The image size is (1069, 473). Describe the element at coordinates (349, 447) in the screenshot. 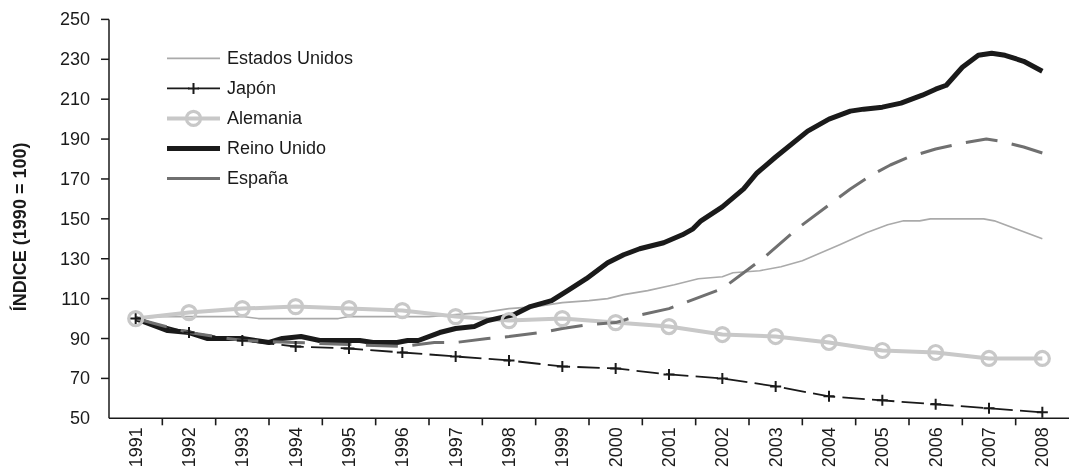

I see `x-tick-label: 1995` at that location.